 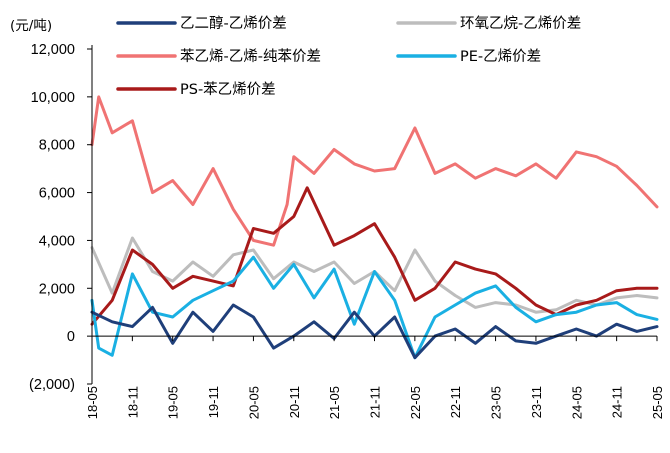 What do you see at coordinates (228, 89) in the screenshot?
I see `legend-label: PS-苯乙烯价差` at bounding box center [228, 89].